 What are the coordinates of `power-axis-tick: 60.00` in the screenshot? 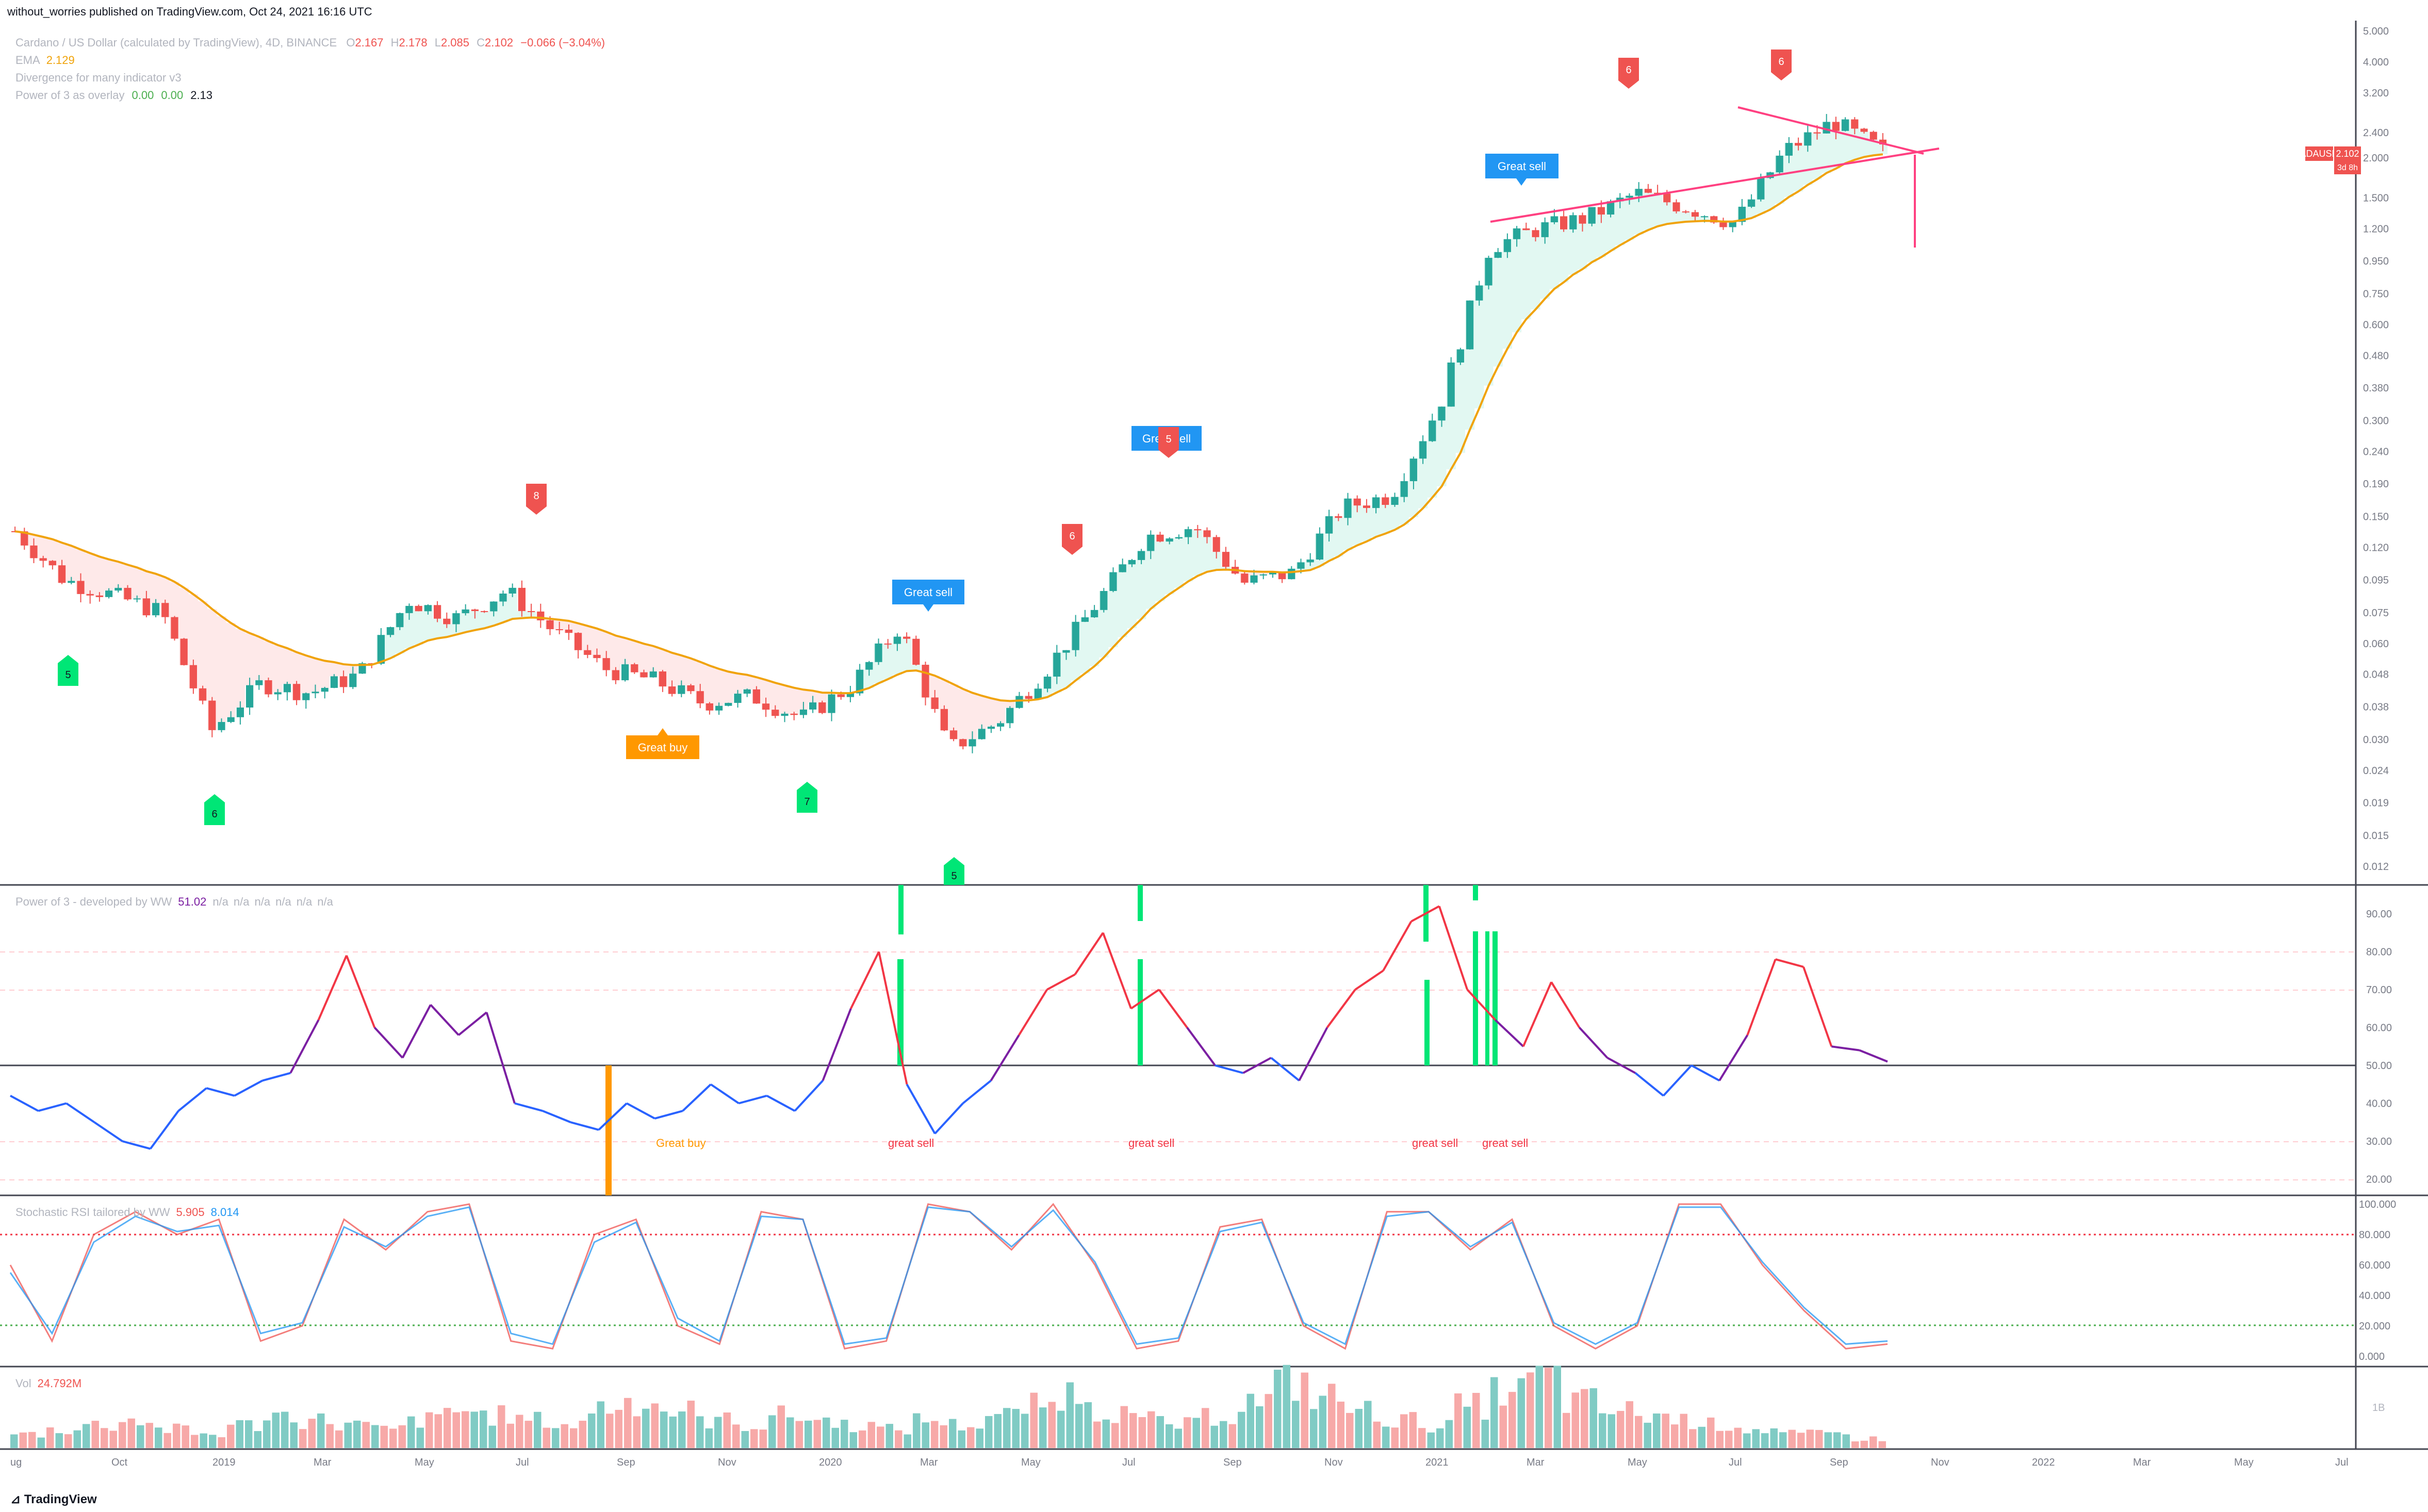 It's located at (2379, 1028).